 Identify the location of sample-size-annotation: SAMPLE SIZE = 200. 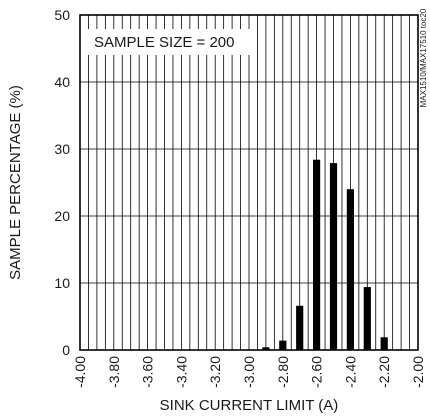
(164, 42).